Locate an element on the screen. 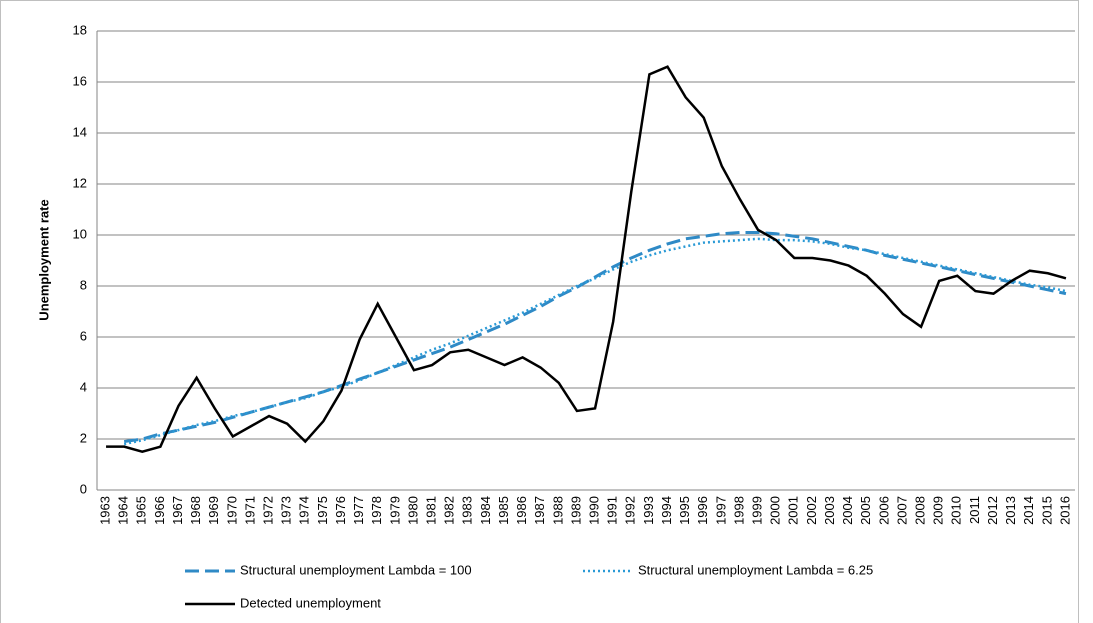 The height and width of the screenshot is (623, 1093). x-tick-label: 1966 is located at coordinates (159, 510).